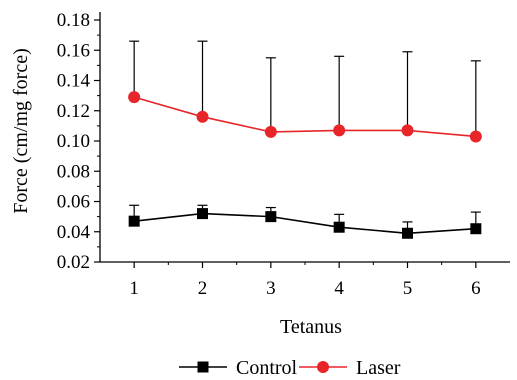 The image size is (517, 380). I want to click on y-tick-label: 0.06, so click(73, 202).